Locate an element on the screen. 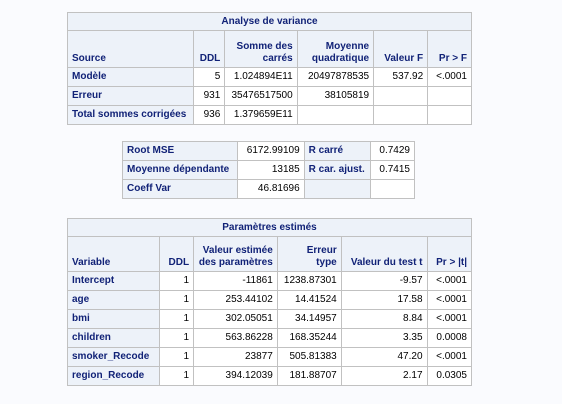 Image resolution: width=562 pixels, height=404 pixels. fit-value-cell: 0.7429 is located at coordinates (393, 151).